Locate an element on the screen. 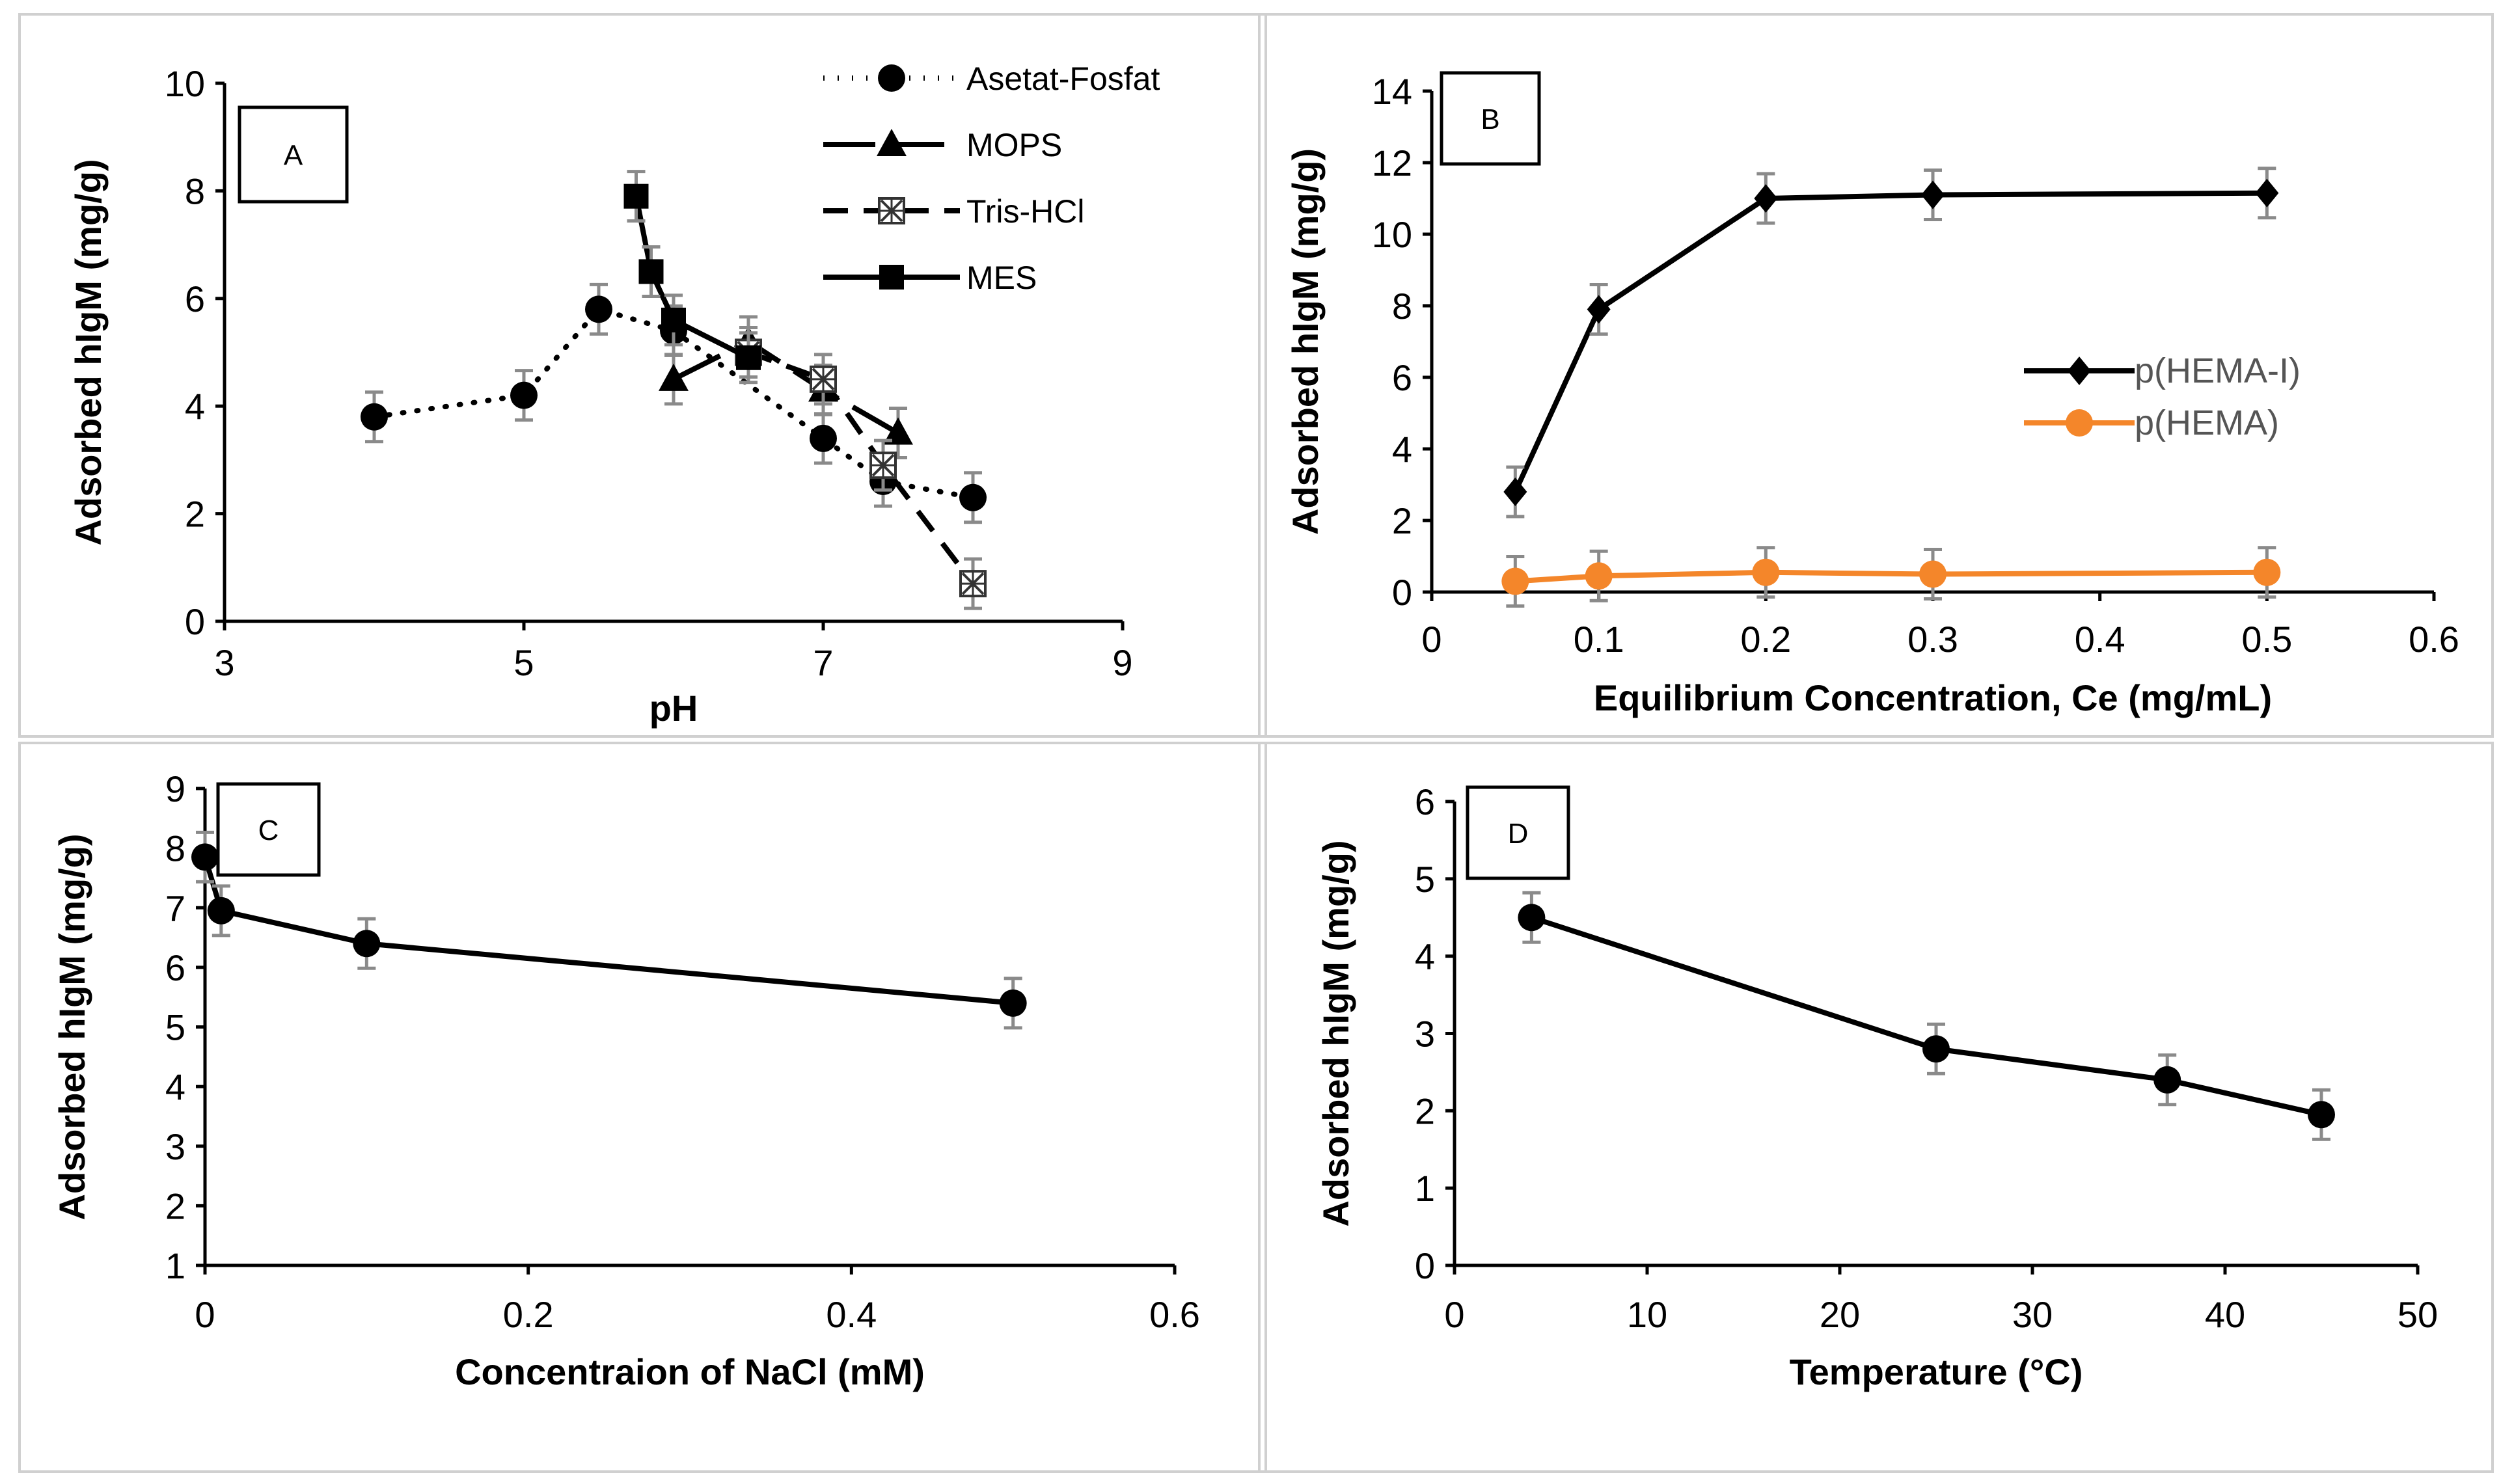 The height and width of the screenshot is (1484, 2514). legend: p(HEMA-I) p(HEMA) is located at coordinates (2162, 396).